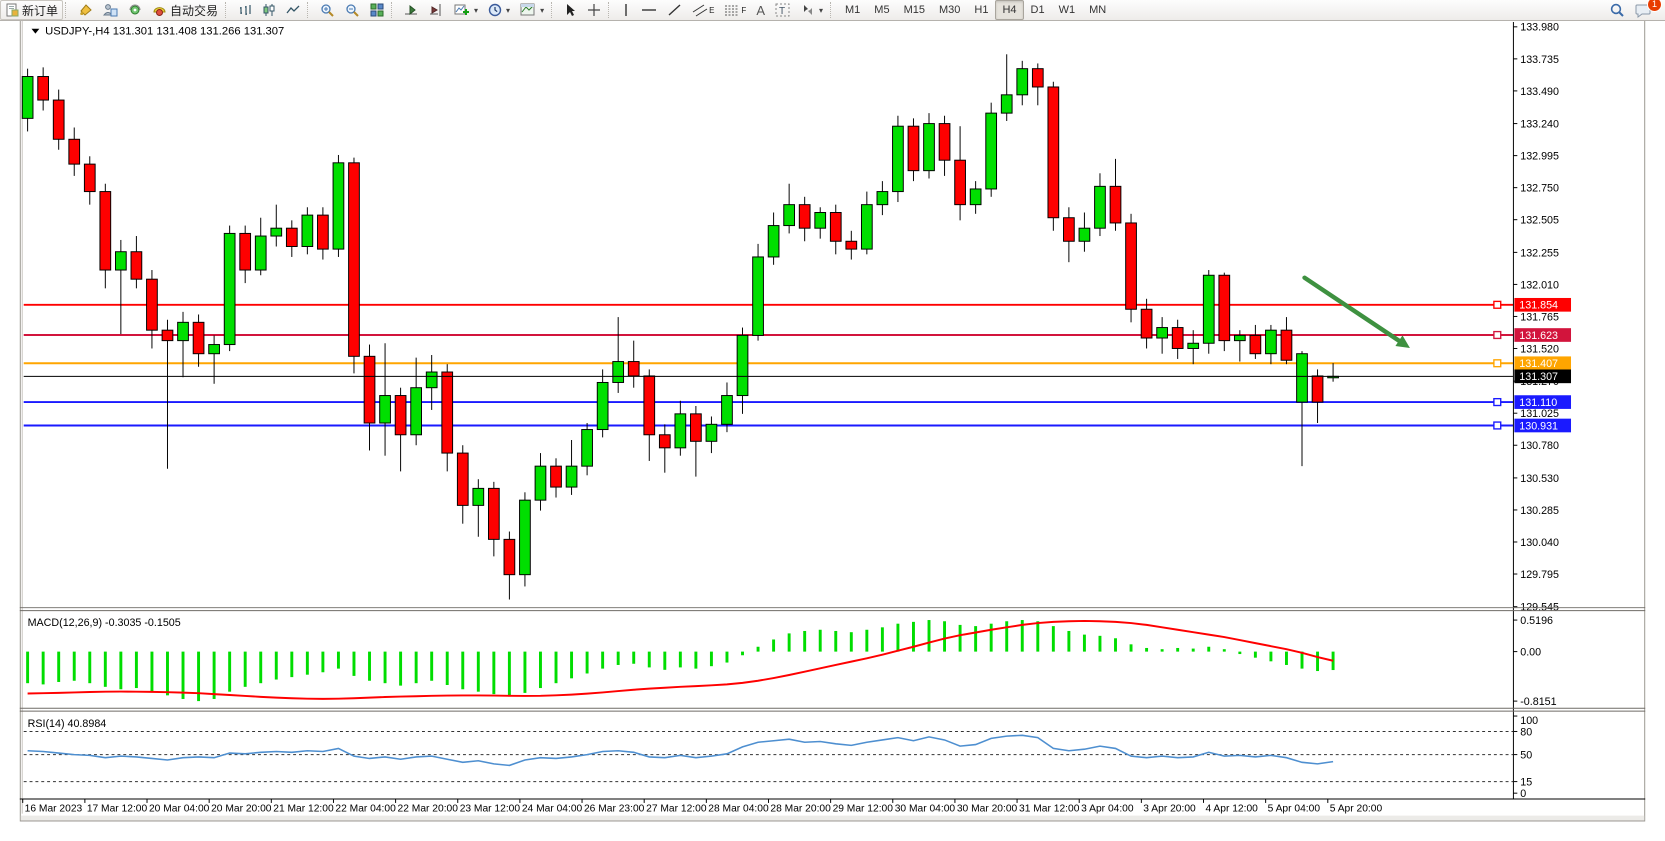  Describe the element at coordinates (1009, 10) in the screenshot. I see `timeframe-h4-button: H4` at that location.